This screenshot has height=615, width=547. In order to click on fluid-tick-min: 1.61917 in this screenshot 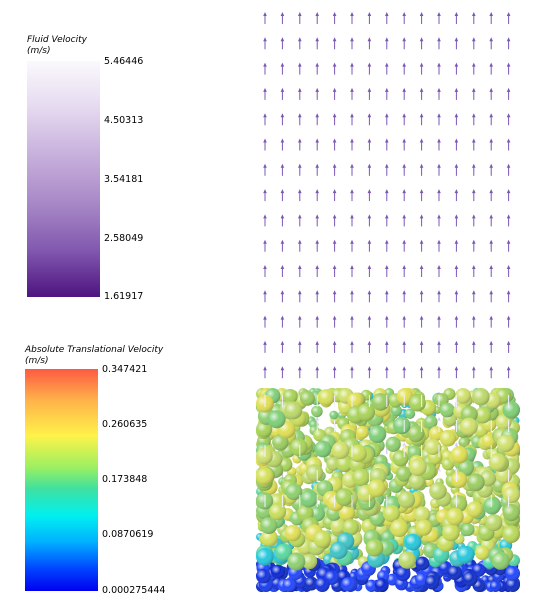, I will do `click(124, 296)`.